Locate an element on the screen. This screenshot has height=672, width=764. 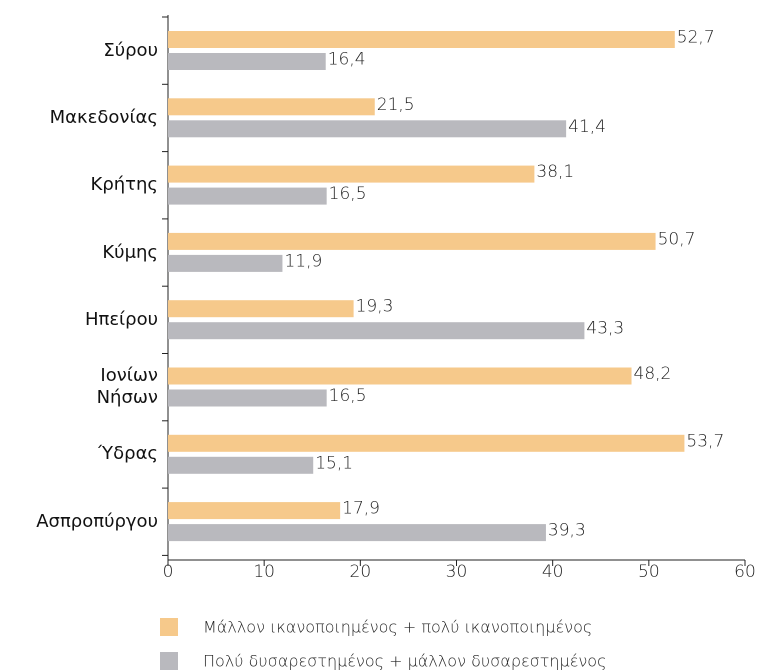
x-tick-label: 40 is located at coordinates (553, 572).